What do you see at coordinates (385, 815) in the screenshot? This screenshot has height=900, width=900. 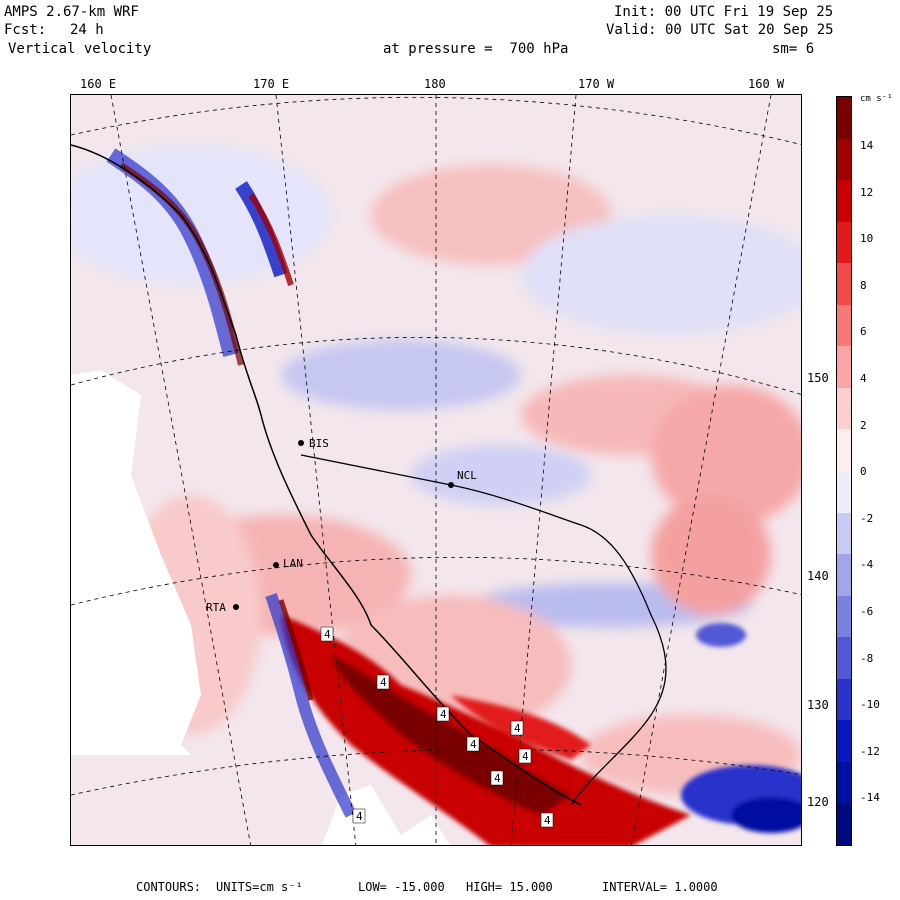 I see `no-data-region-south` at bounding box center [385, 815].